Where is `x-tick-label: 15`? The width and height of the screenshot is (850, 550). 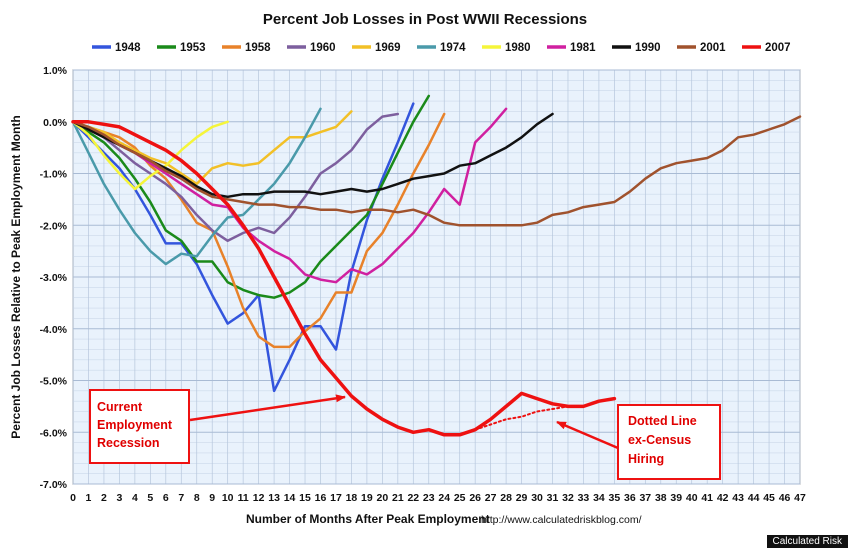 x-tick-label: 15 is located at coordinates (305, 498).